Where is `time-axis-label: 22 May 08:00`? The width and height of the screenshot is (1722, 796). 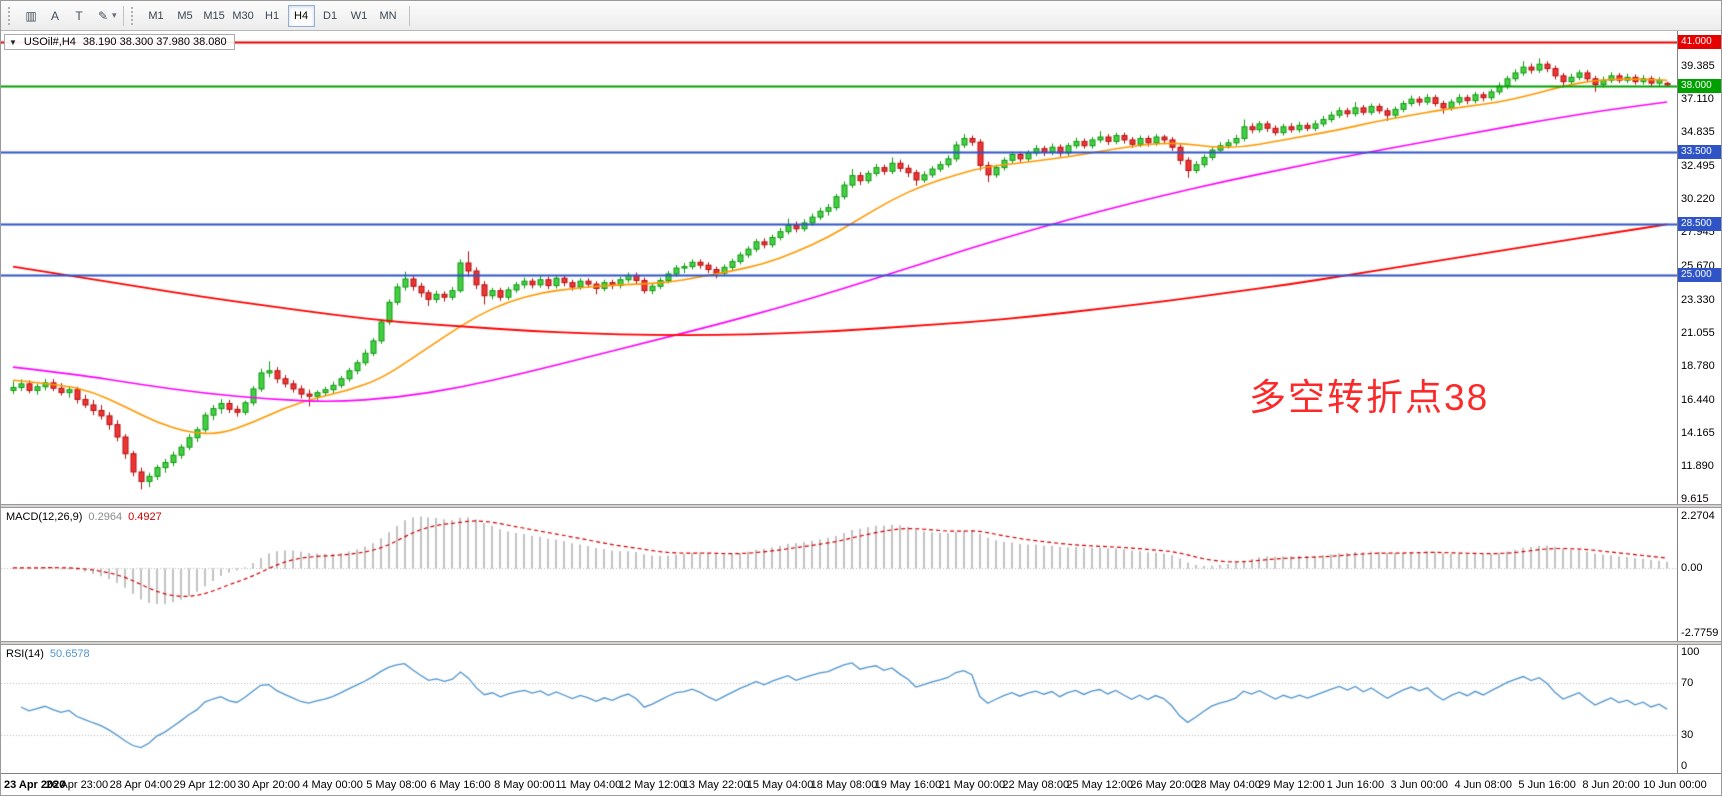 time-axis-label: 22 May 08:00 is located at coordinates (1036, 785).